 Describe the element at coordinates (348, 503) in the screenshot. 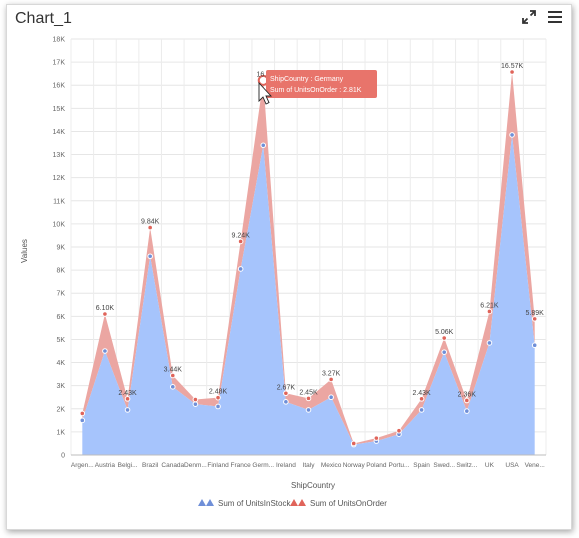

I see `legend-label-units-on-order: Sum of UnitsOnOrder` at that location.